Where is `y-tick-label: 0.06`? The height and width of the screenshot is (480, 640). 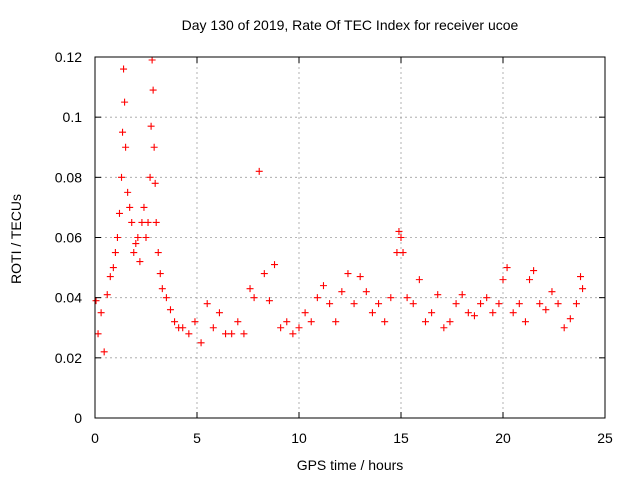
y-tick-label: 0.06 is located at coordinates (68, 238).